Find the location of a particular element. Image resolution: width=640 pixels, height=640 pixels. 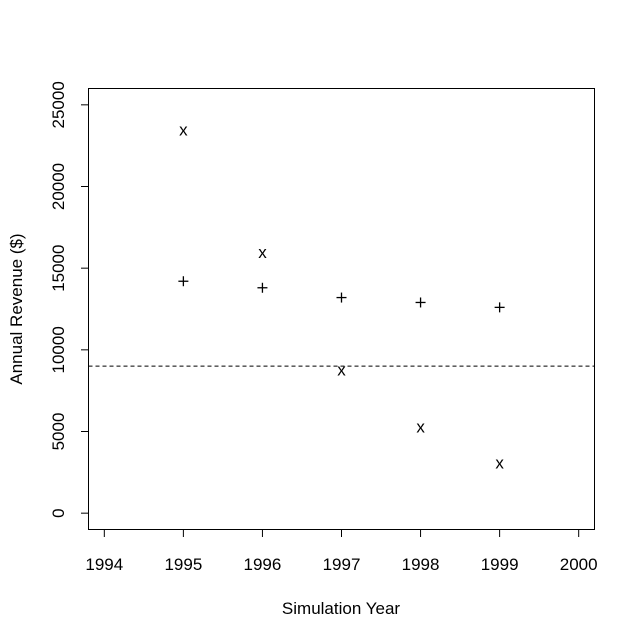

y-tick-label: 15000 is located at coordinates (58, 268).